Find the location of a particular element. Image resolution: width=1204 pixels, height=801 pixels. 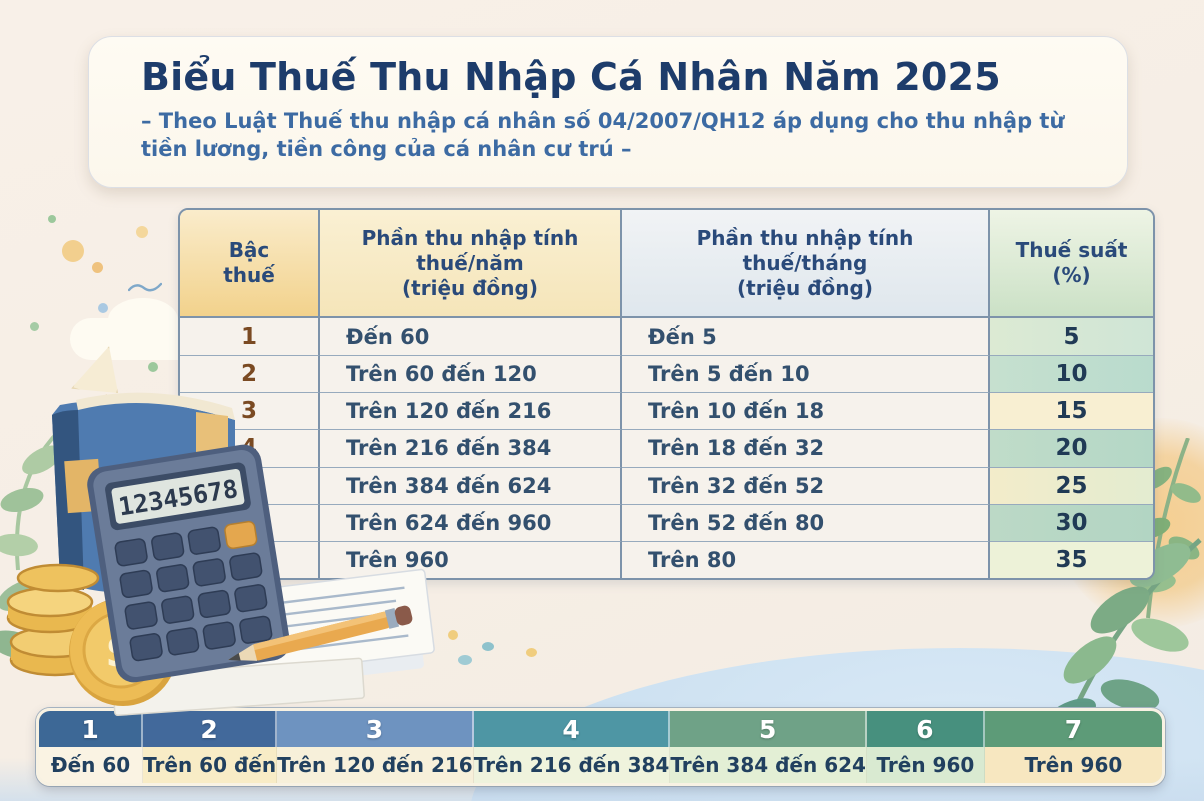

table-cell-yearly: Trên 384 đến 624 is located at coordinates (471, 485).